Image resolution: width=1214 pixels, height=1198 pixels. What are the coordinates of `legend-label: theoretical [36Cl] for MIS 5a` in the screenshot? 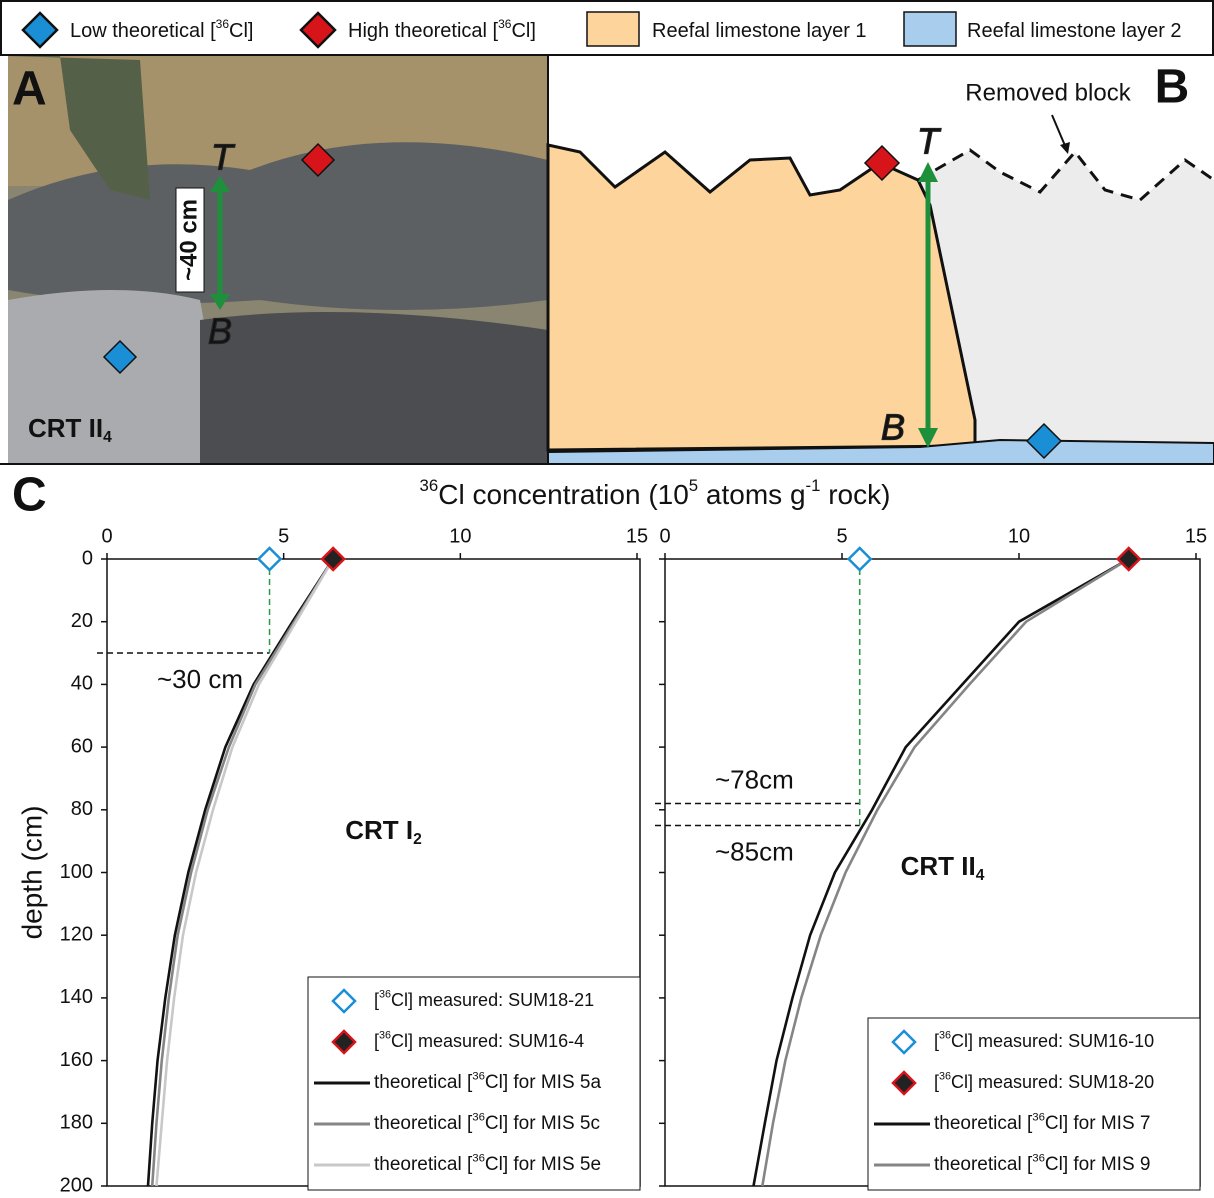 It's located at (487, 1081).